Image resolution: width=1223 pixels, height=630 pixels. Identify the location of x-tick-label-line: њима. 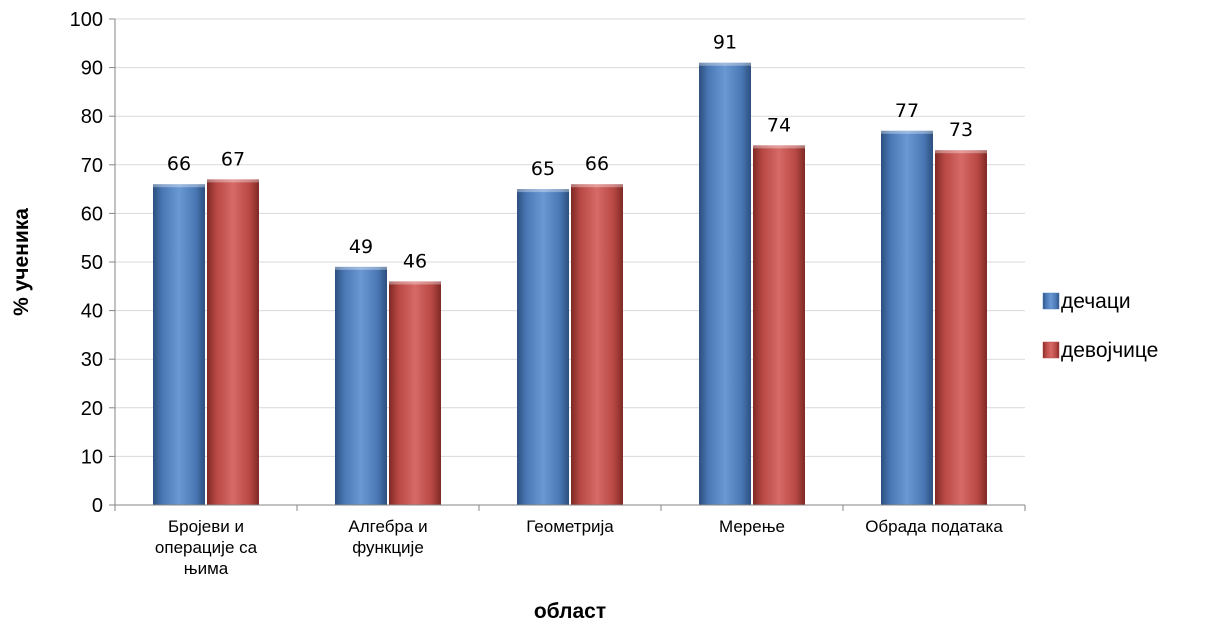
(206, 568).